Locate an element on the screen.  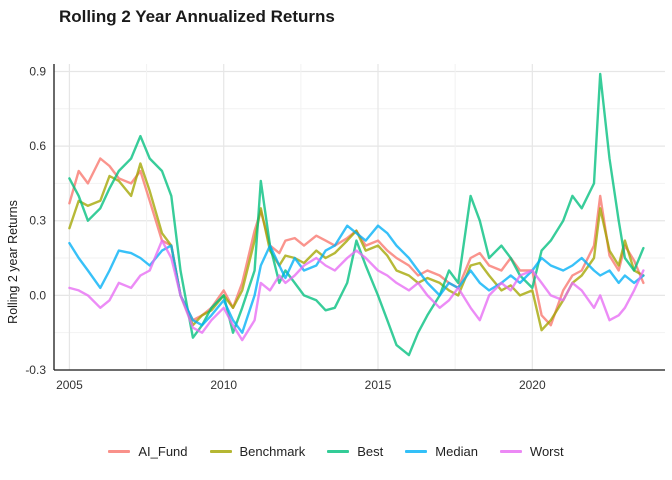
y-tick-label: 0.0 is located at coordinates (37, 295).